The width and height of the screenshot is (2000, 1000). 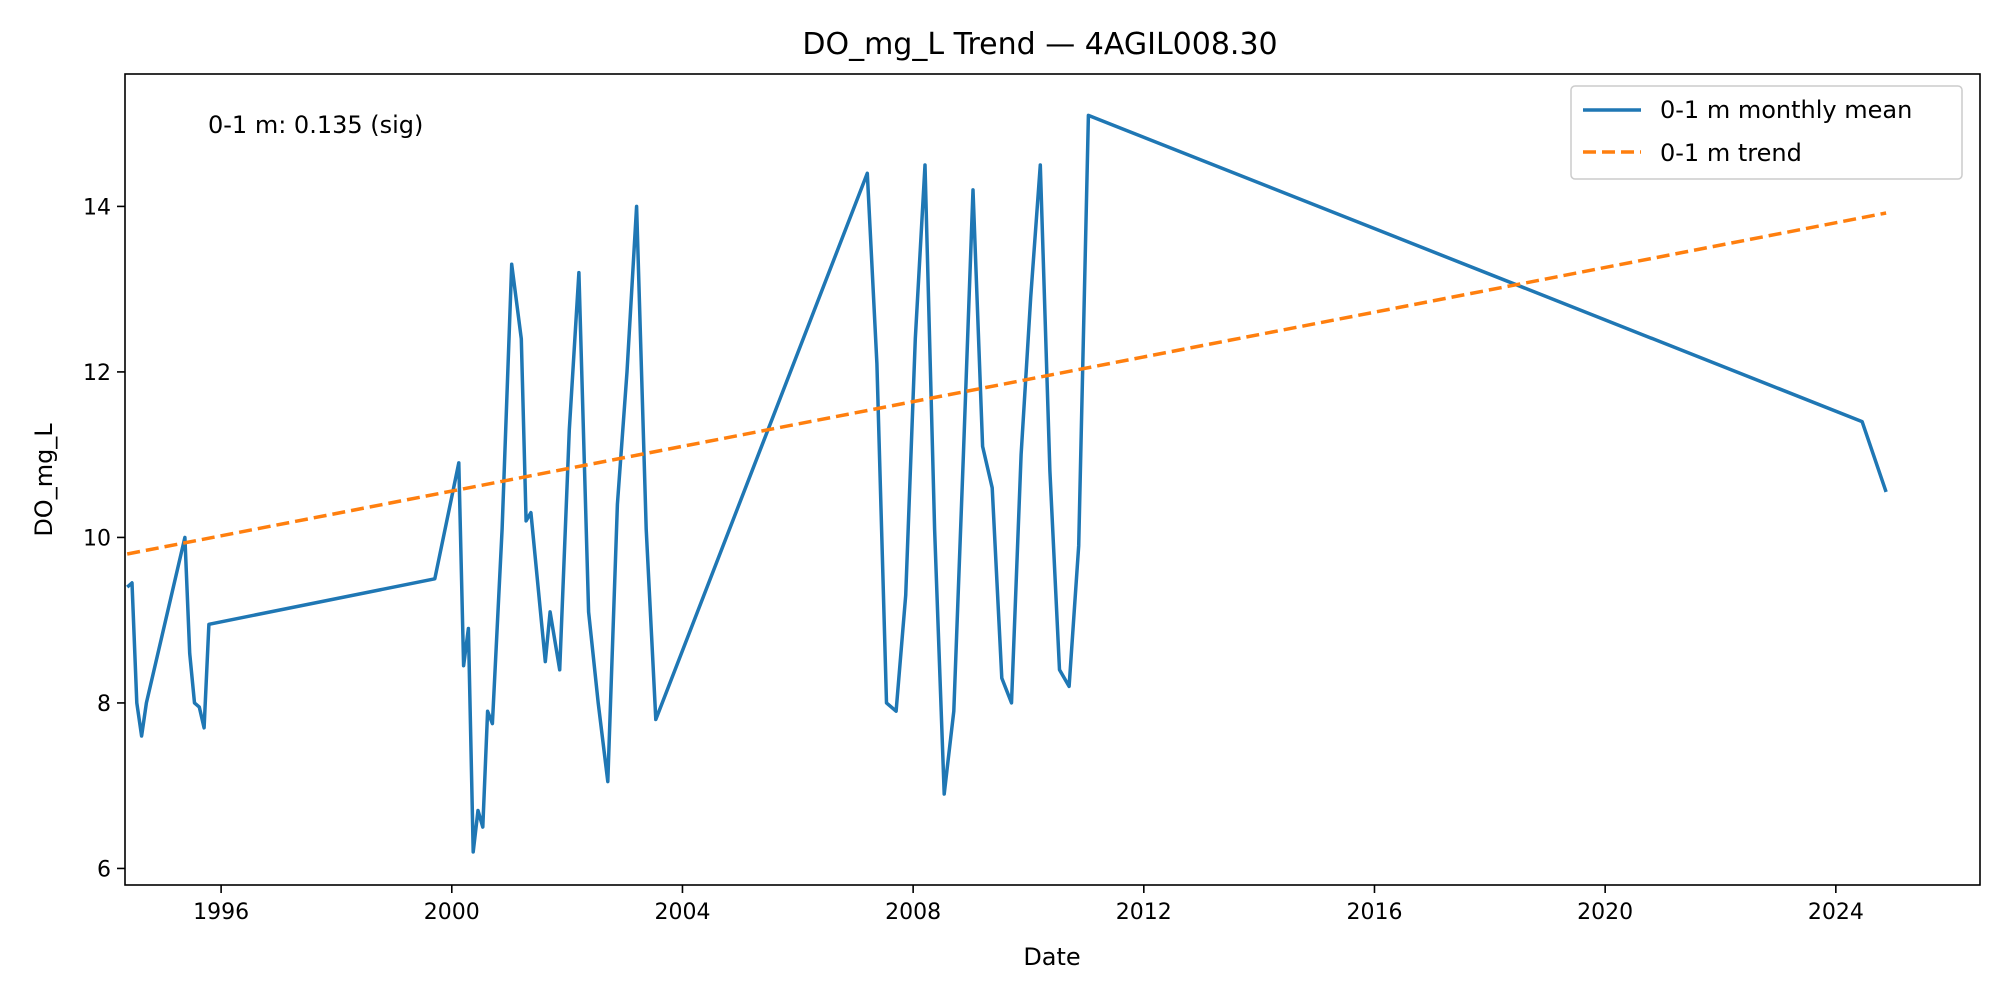 I want to click on legend-label-mean: 0-1 m monthly mean, so click(x=1786, y=110).